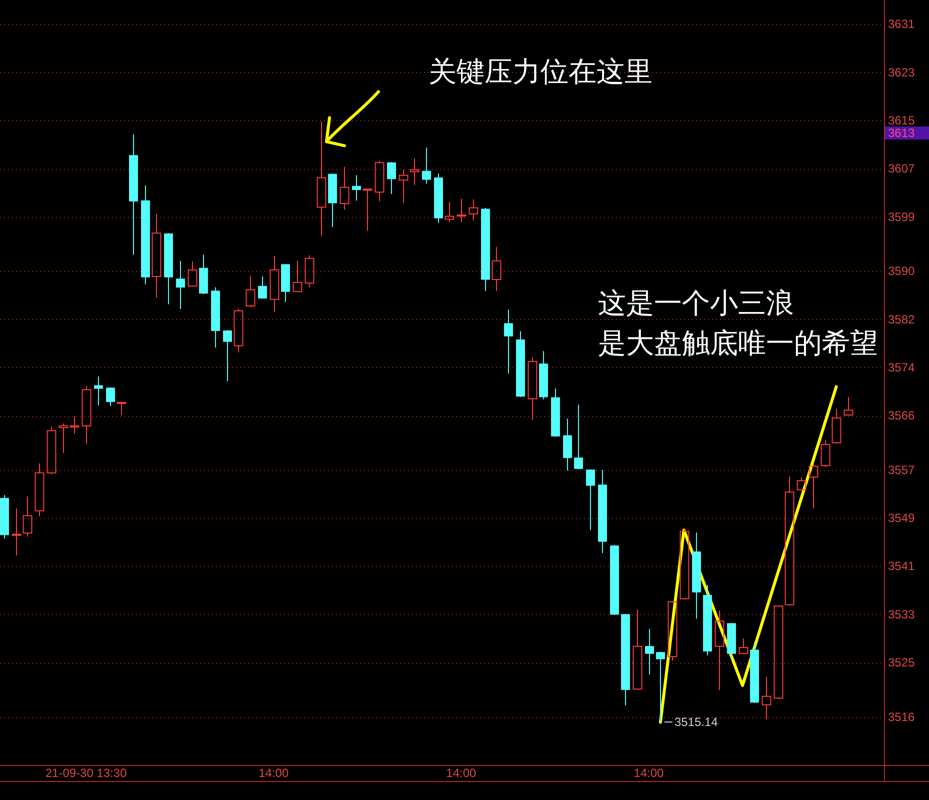 Image resolution: width=929 pixels, height=800 pixels. What do you see at coordinates (738, 343) in the screenshot?
I see `annotation: 是大盘触底唯一的希望` at bounding box center [738, 343].